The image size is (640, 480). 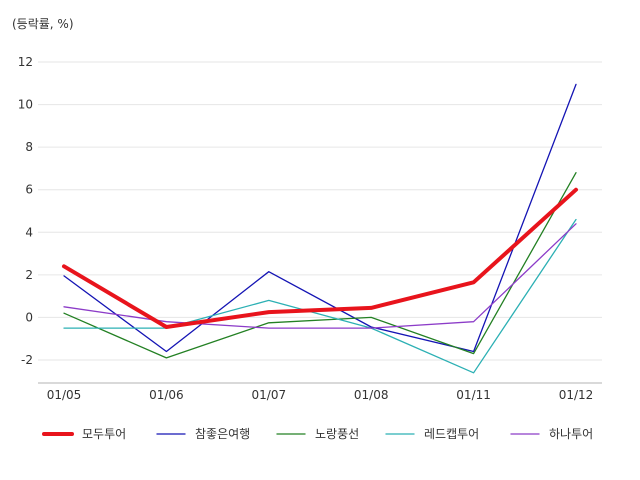 What do you see at coordinates (25, 62) in the screenshot?
I see `y-tick-label: 12` at bounding box center [25, 62].